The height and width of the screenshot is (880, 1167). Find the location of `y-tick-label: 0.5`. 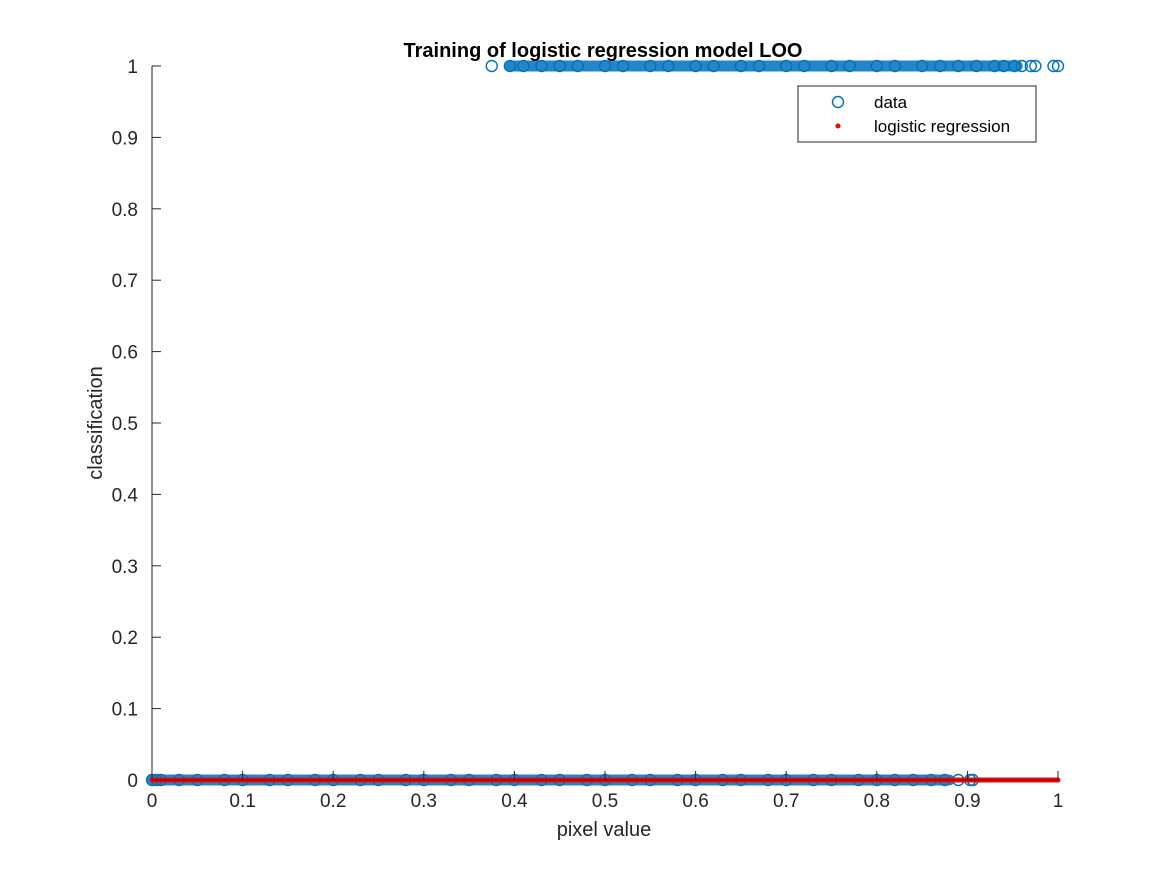

y-tick-label: 0.5 is located at coordinates (125, 424).